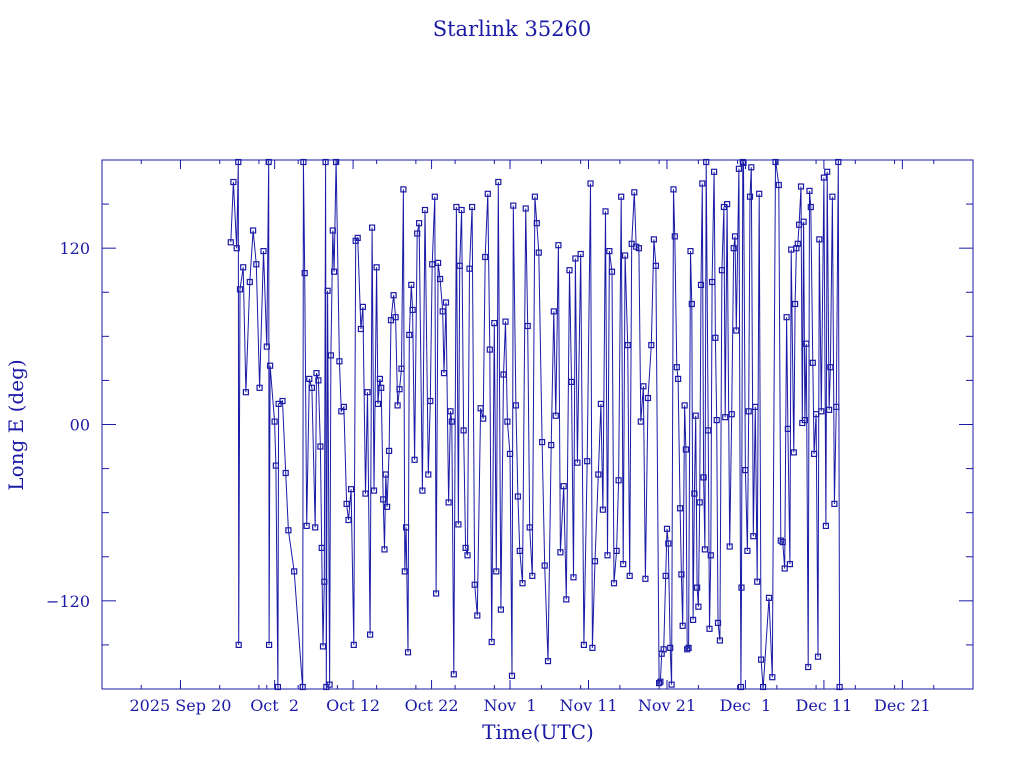 Image resolution: width=1024 pixels, height=768 pixels. I want to click on chart-title: Starlink 35260, so click(512, 29).